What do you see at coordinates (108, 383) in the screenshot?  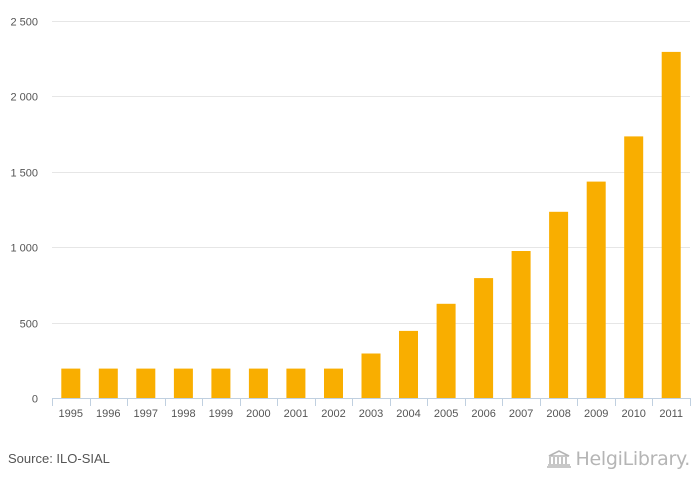 I see `bar-1996` at bounding box center [108, 383].